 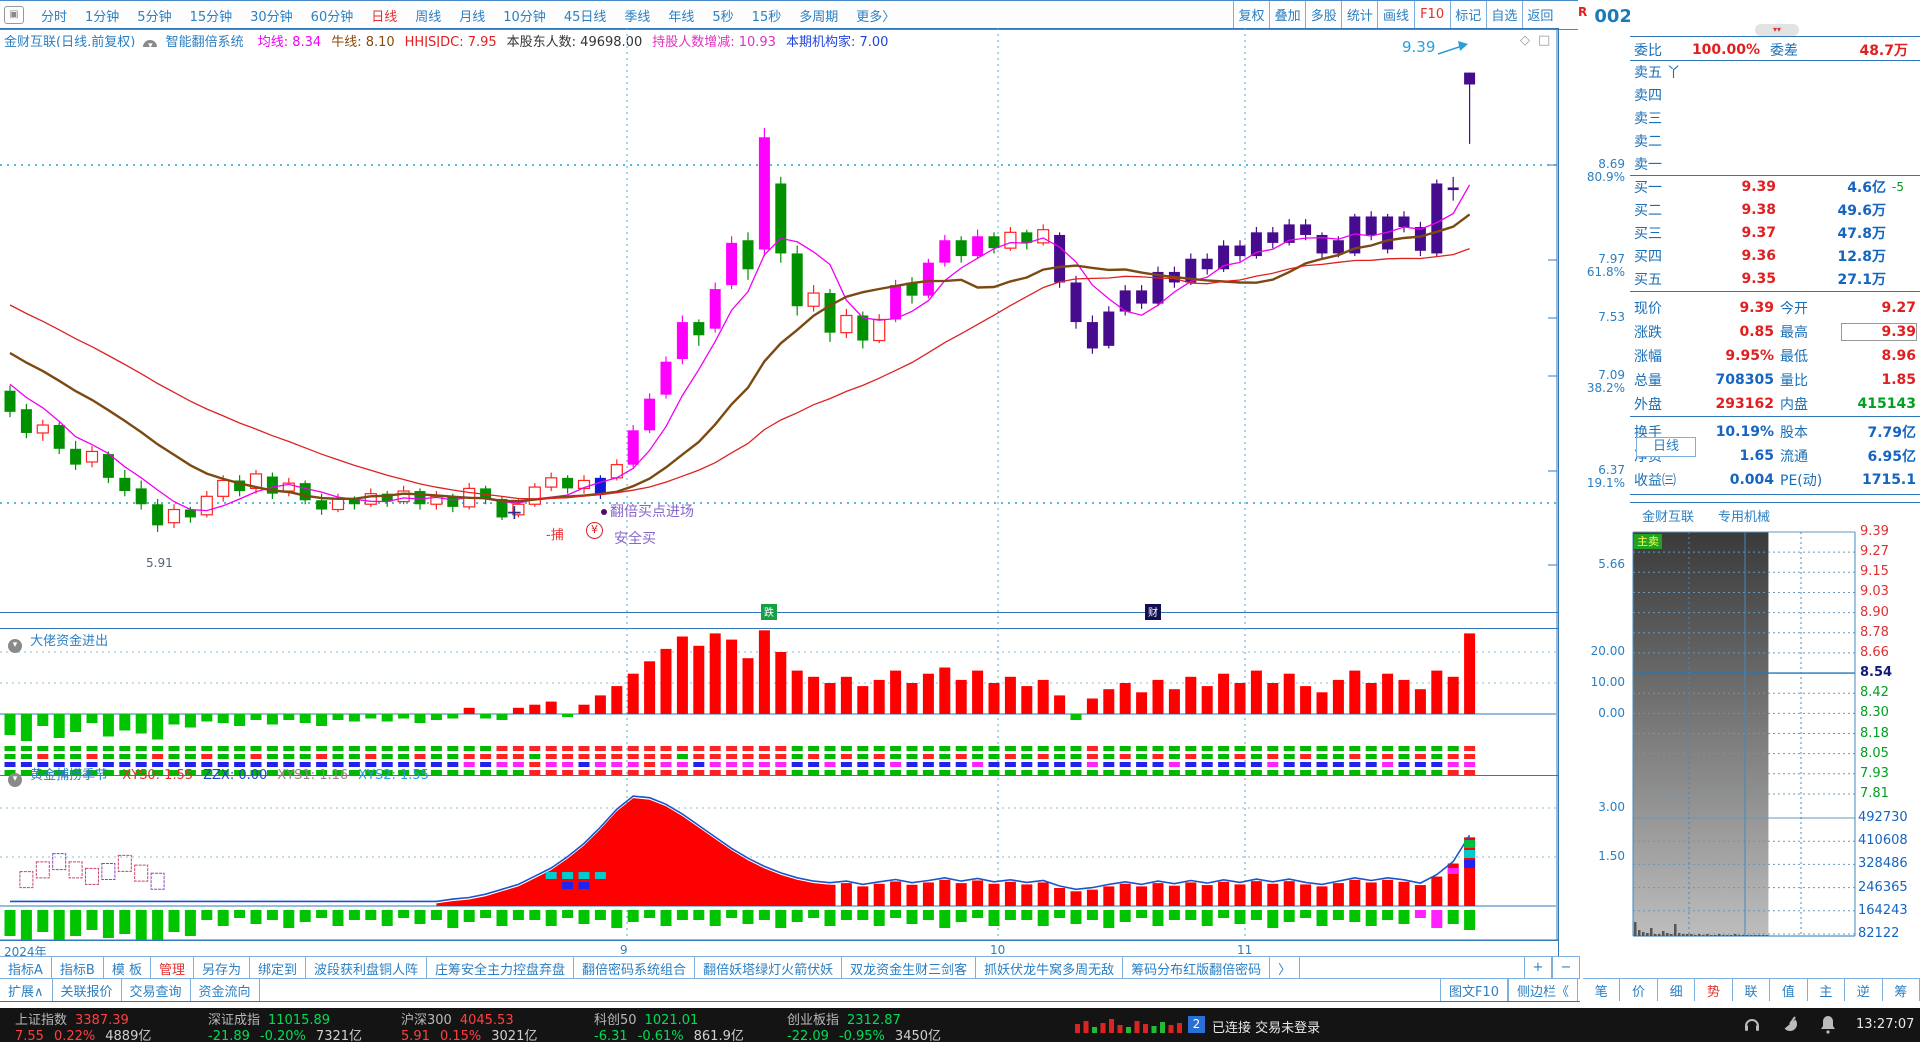 I want to click on message-count-badge: 2, so click(x=1196, y=1024).